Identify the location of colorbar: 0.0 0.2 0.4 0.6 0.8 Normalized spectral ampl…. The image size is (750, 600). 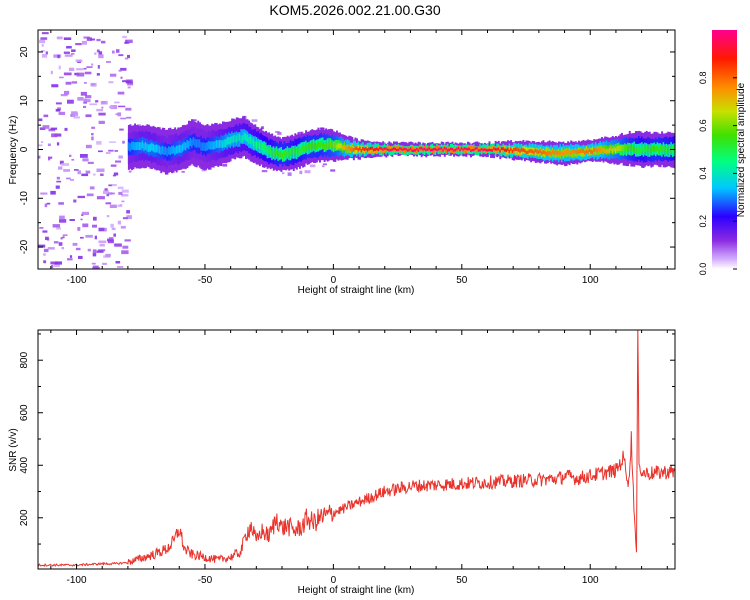
(722, 152).